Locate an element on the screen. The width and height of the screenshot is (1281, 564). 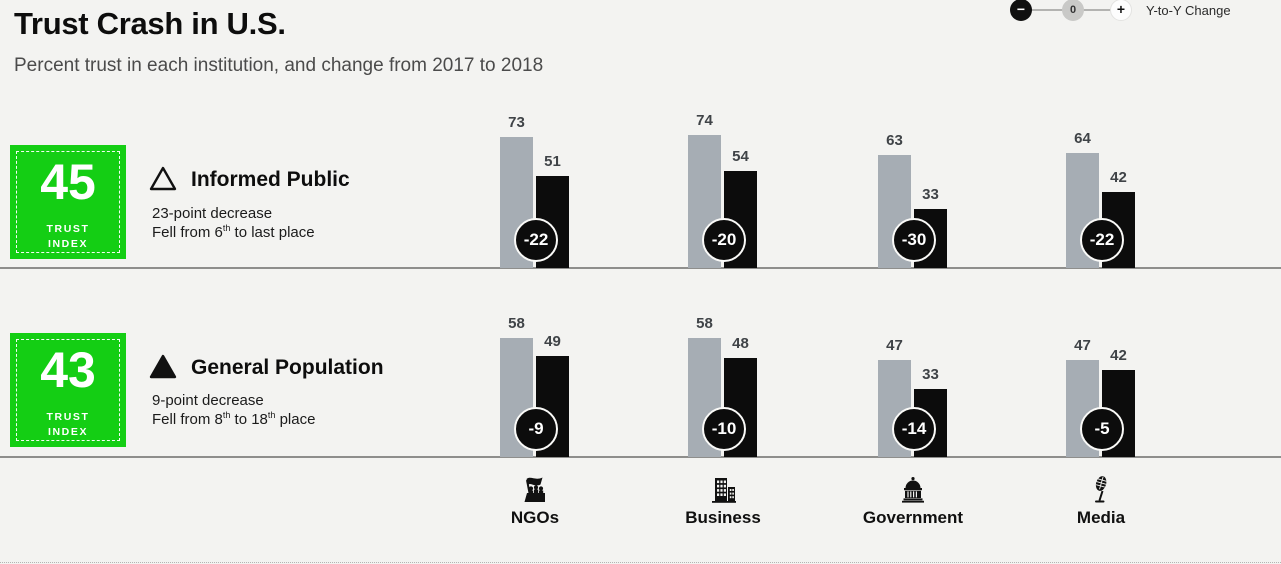
bar-group-general-ngos: 58 49 -9 is located at coordinates (534, 228).